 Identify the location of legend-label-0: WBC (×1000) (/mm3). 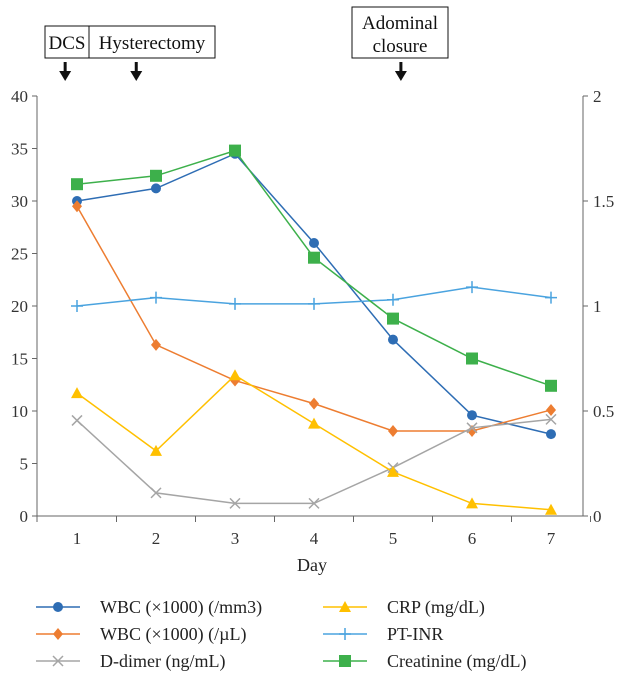
(181, 607).